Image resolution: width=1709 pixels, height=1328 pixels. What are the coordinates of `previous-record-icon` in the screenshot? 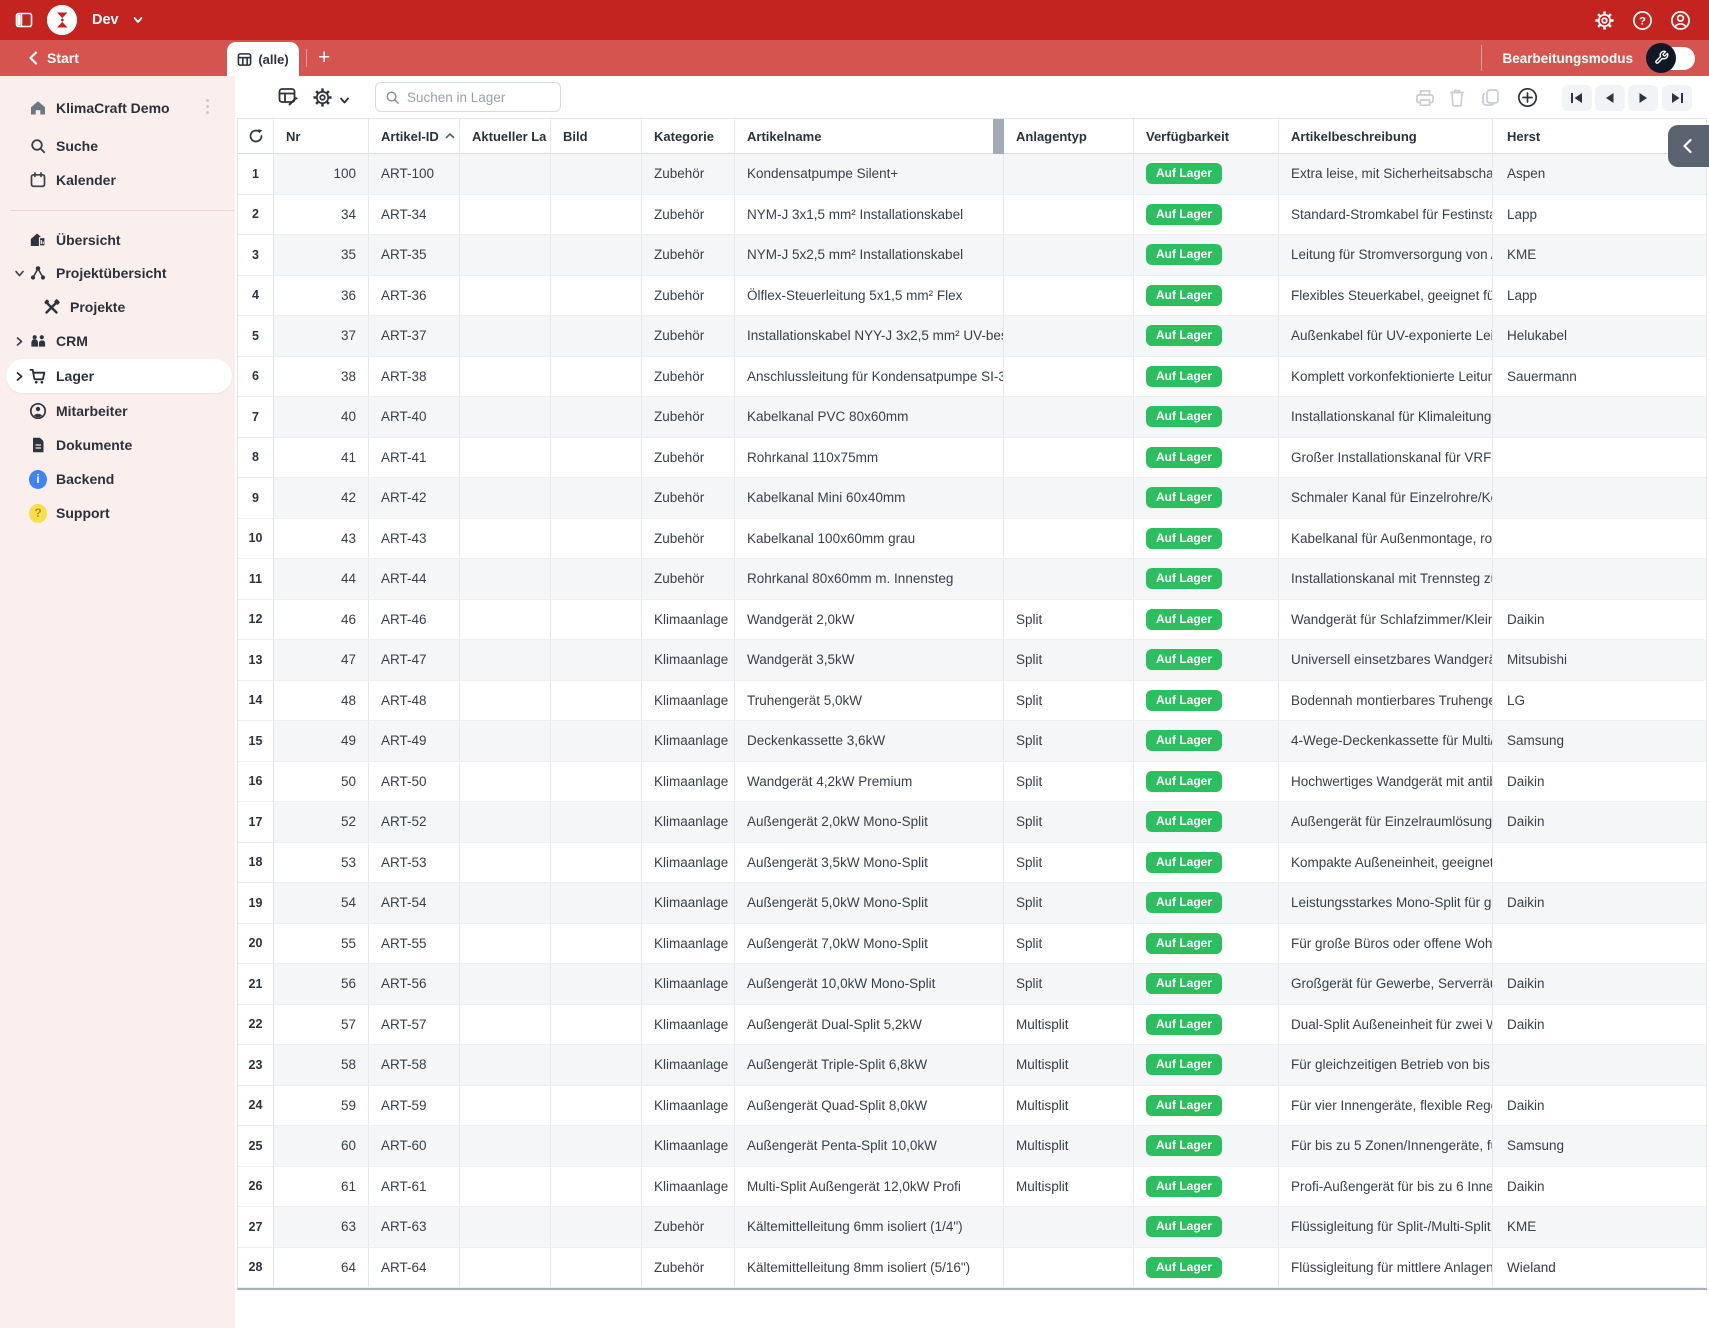 It's located at (1610, 98).